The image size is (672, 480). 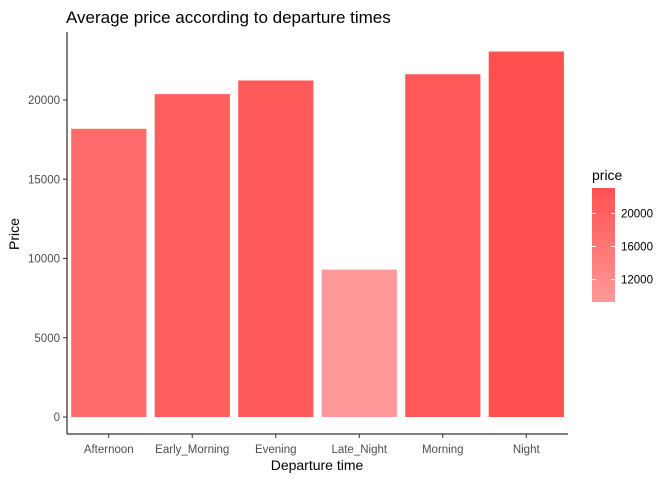 I want to click on bar-afternoon, so click(x=109, y=273).